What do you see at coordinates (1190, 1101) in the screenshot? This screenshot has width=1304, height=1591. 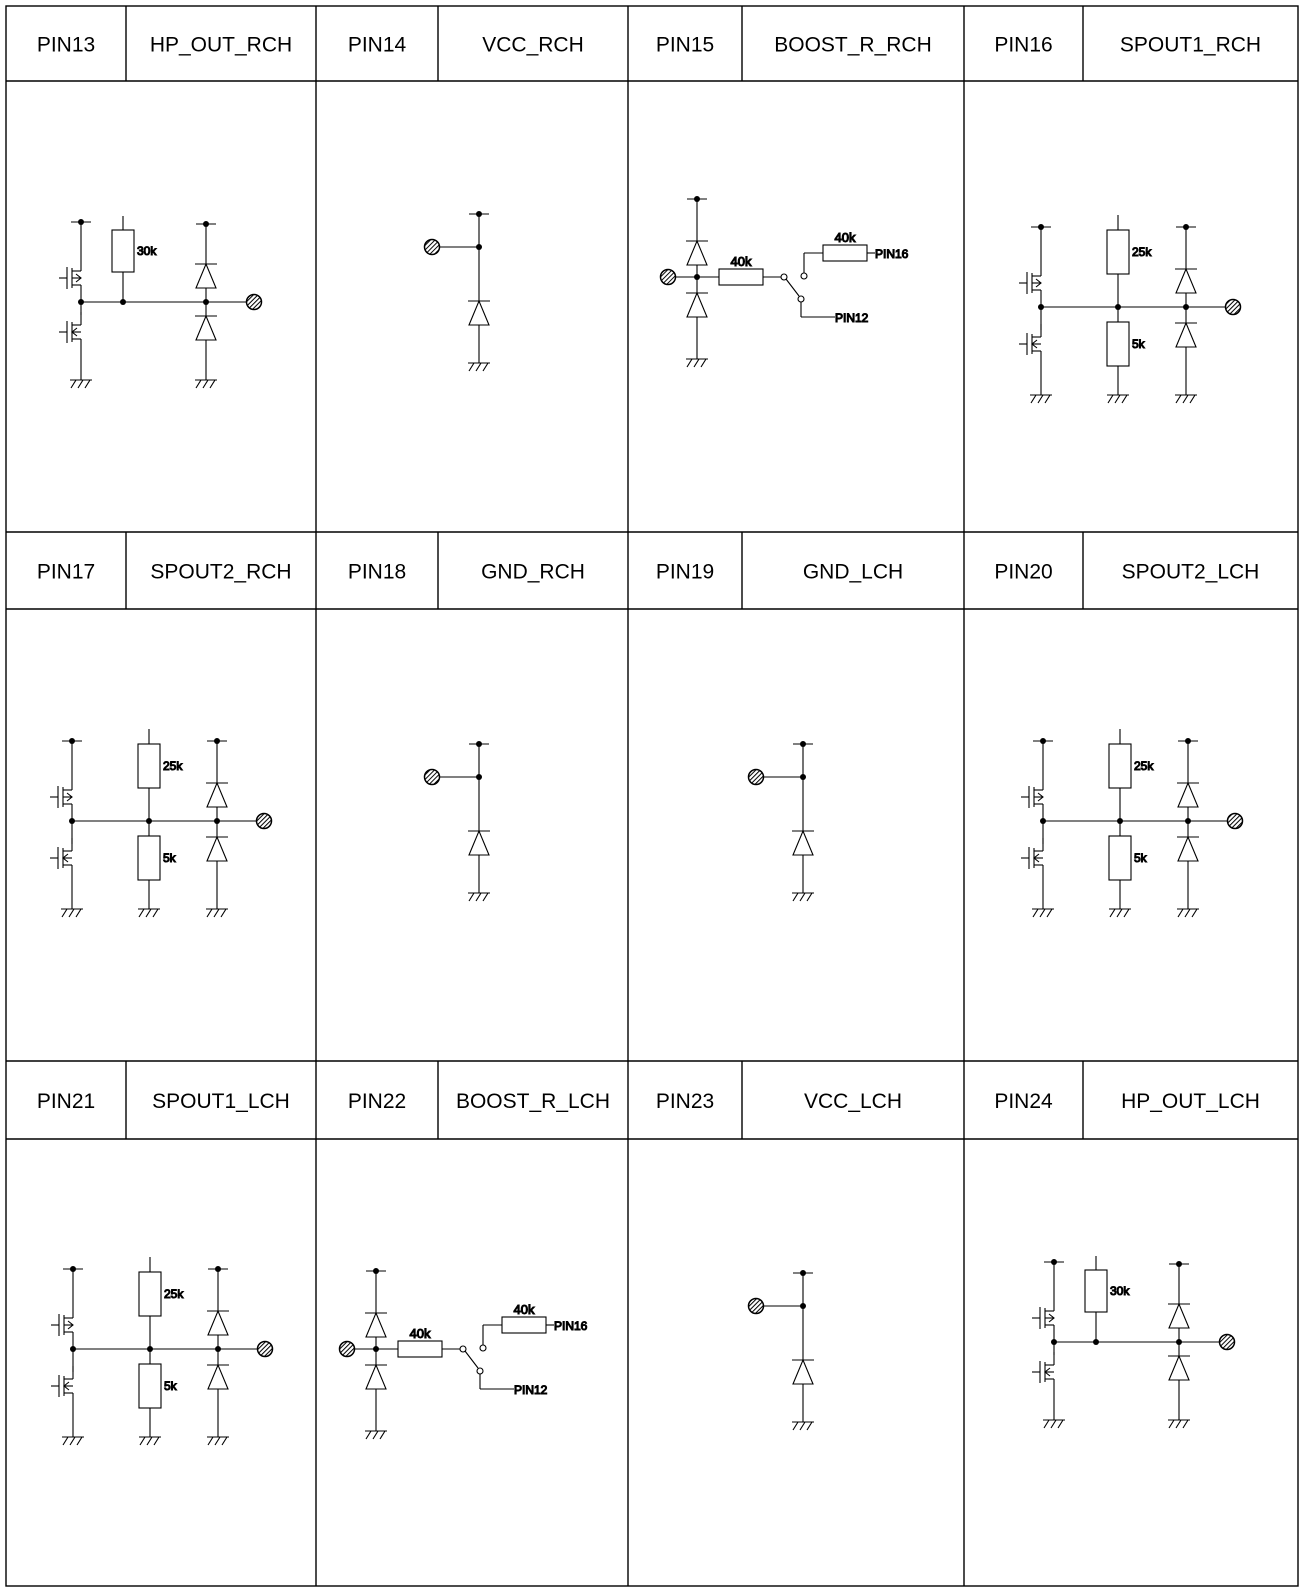 I see `pin-name: HP_OUT_LCH` at bounding box center [1190, 1101].